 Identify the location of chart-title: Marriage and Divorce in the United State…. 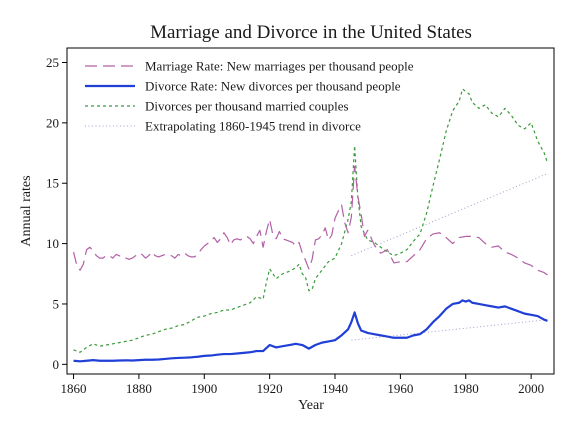
(311, 32).